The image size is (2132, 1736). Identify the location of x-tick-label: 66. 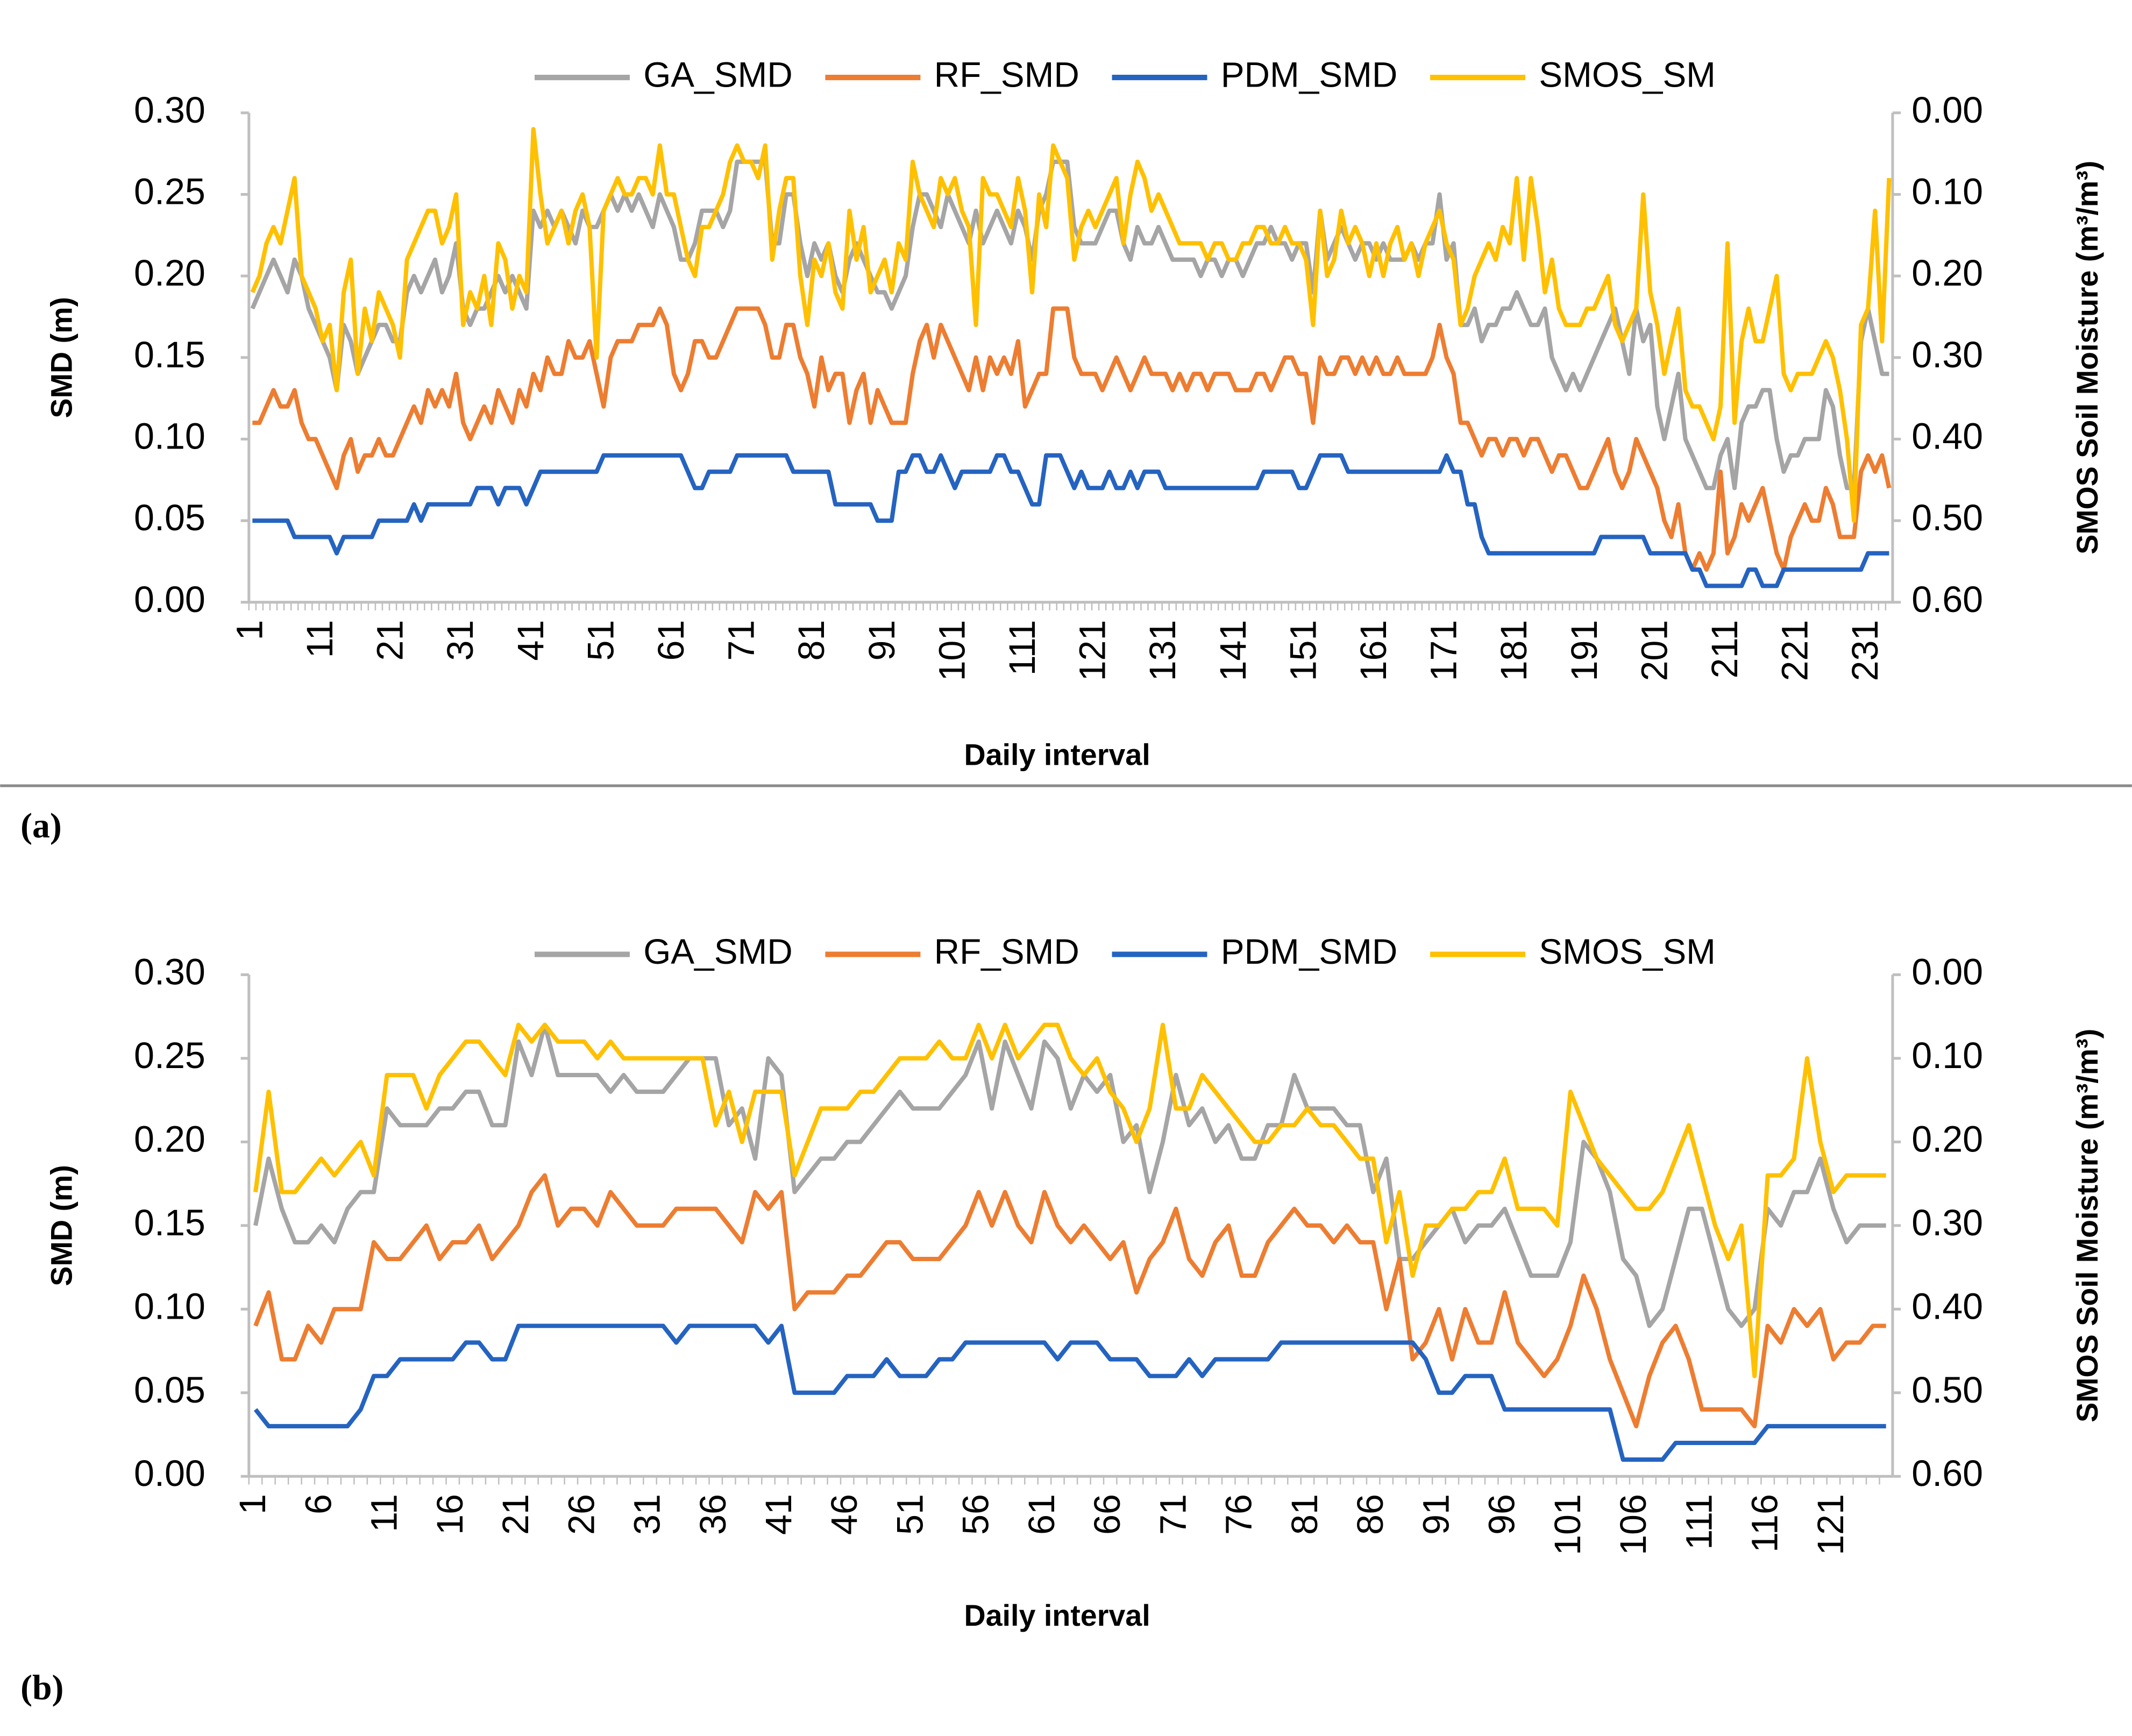
(1107, 1514).